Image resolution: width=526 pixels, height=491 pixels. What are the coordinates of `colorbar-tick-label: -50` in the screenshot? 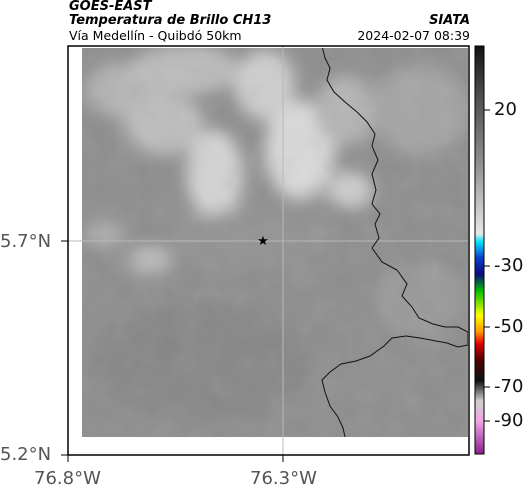 It's located at (509, 326).